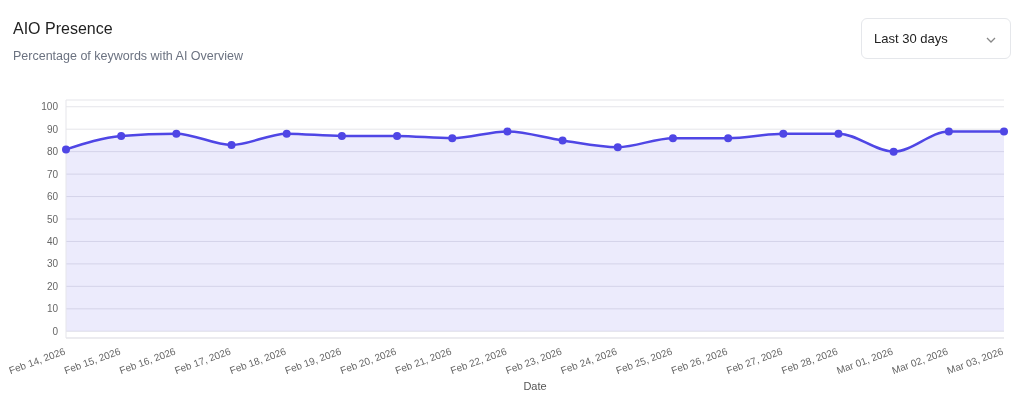 This screenshot has height=398, width=1024. I want to click on text: Last 30 days, so click(911, 38).